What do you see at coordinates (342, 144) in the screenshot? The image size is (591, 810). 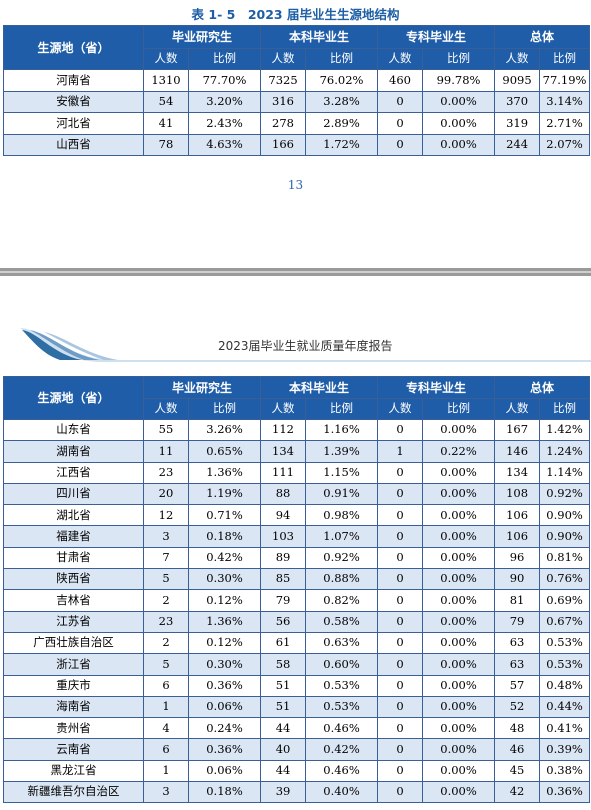 I see `ratio-cell: 1.72%` at bounding box center [342, 144].